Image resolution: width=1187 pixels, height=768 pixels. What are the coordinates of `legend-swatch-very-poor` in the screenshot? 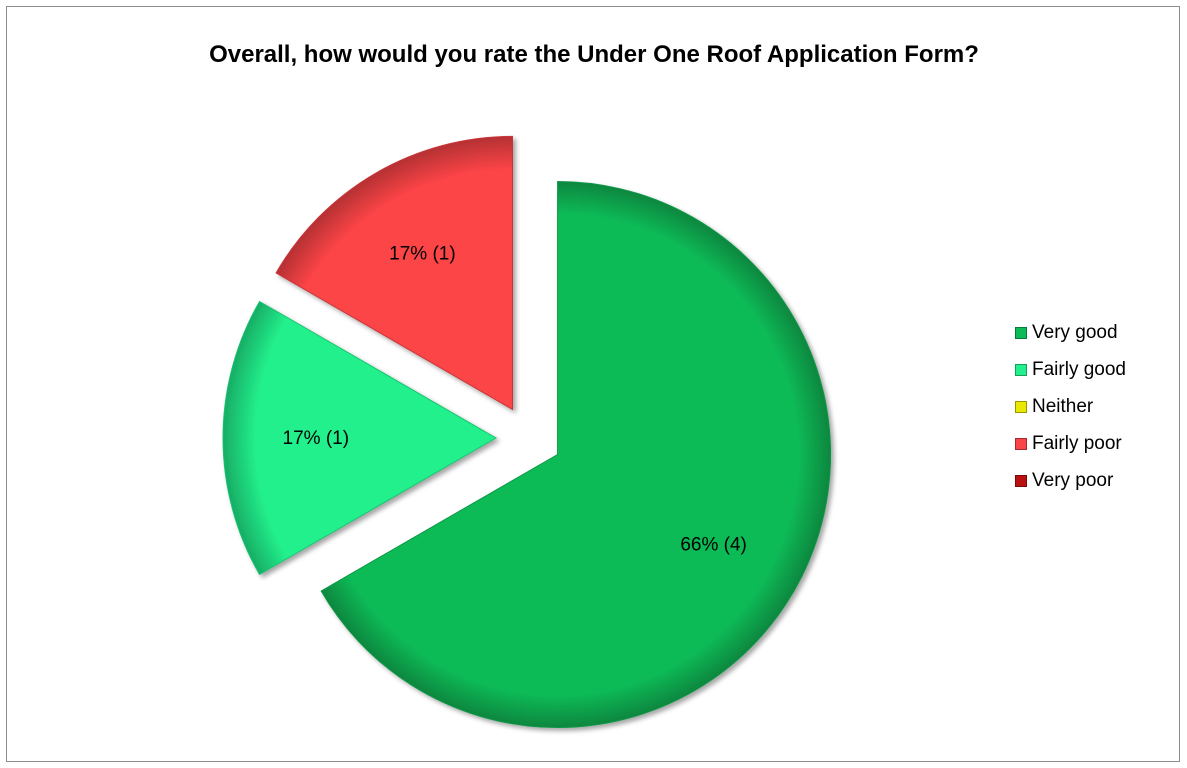 It's located at (1021, 481).